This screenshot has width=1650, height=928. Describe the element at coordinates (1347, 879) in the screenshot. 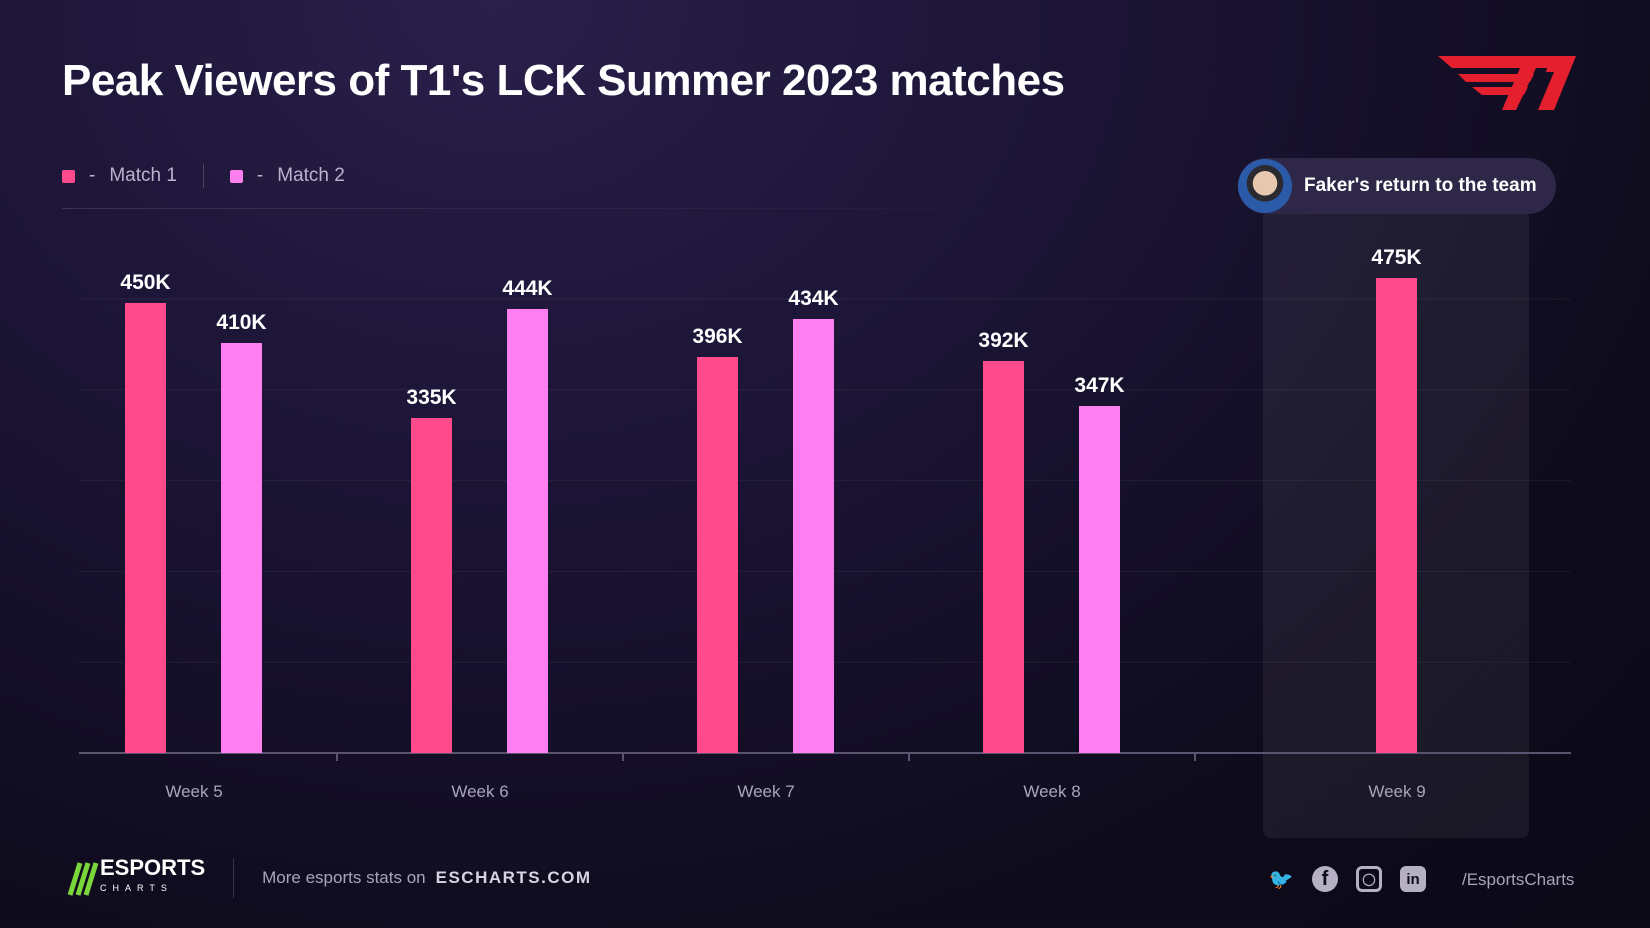

I see `social-icons: 🐦 f ◯ in` at that location.